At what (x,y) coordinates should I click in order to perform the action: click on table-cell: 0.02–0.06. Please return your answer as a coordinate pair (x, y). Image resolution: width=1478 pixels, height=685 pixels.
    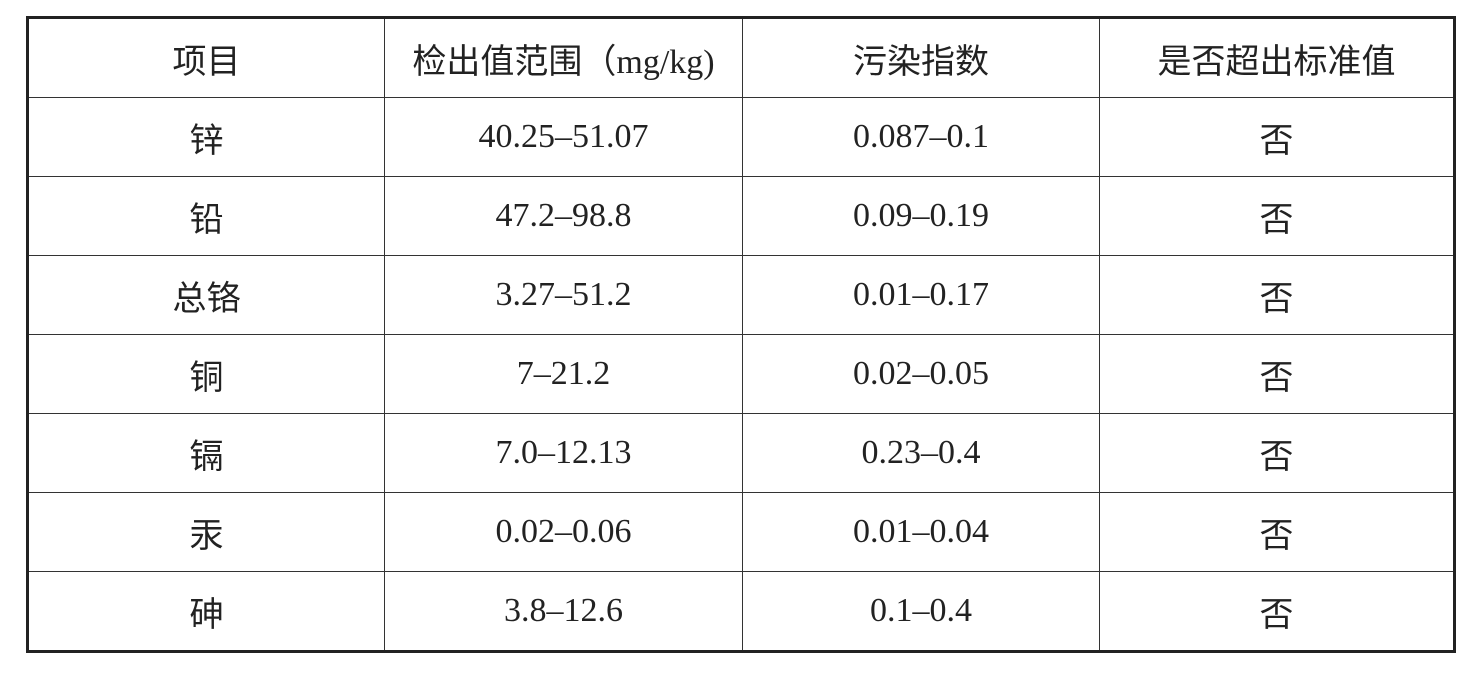
    Looking at the image, I should click on (563, 532).